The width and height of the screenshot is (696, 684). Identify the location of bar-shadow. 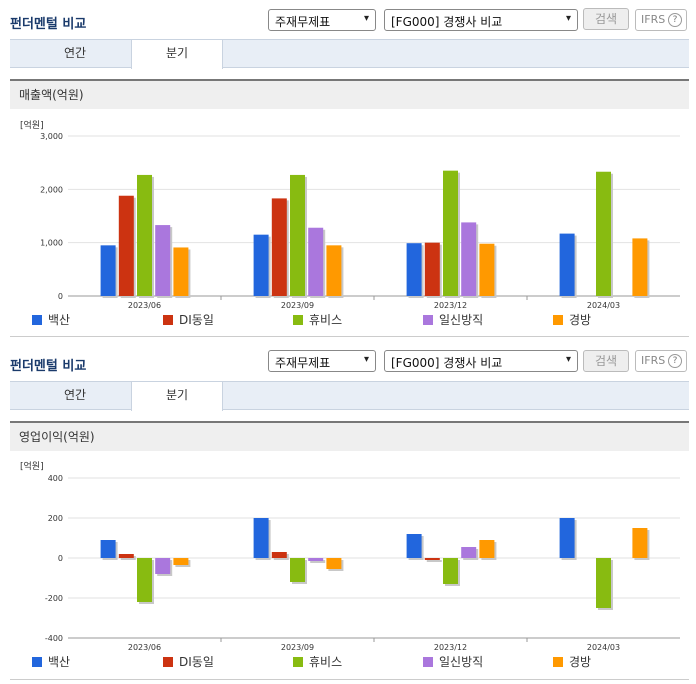
(434, 561).